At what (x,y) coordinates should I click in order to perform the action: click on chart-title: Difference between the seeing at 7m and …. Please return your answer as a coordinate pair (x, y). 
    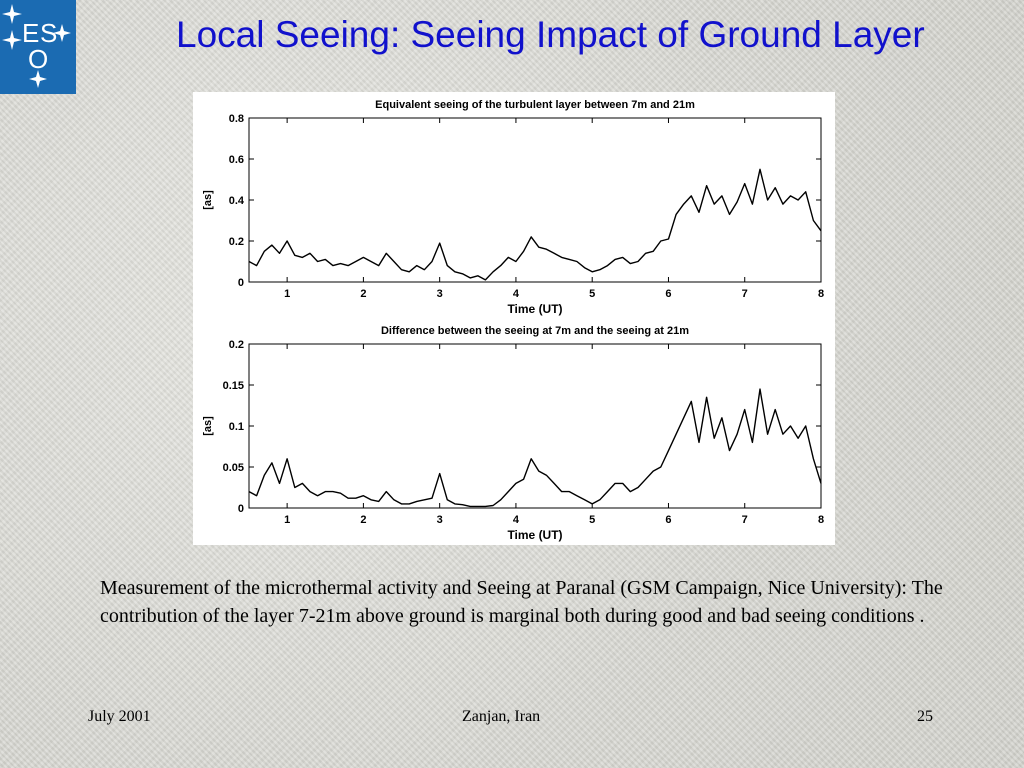
    Looking at the image, I should click on (535, 331).